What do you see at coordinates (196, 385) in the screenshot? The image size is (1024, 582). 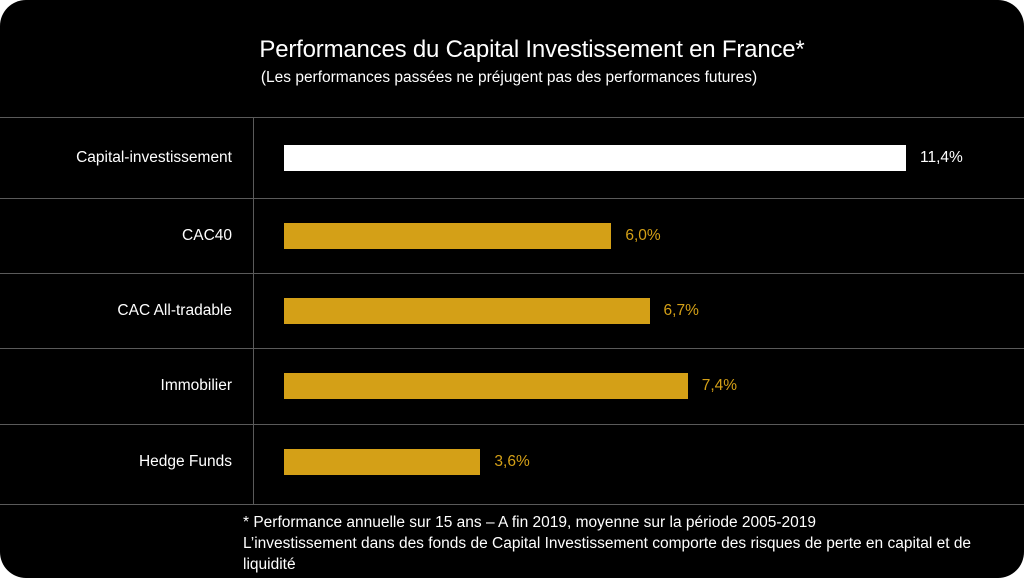 I see `category-label: Immobilier` at bounding box center [196, 385].